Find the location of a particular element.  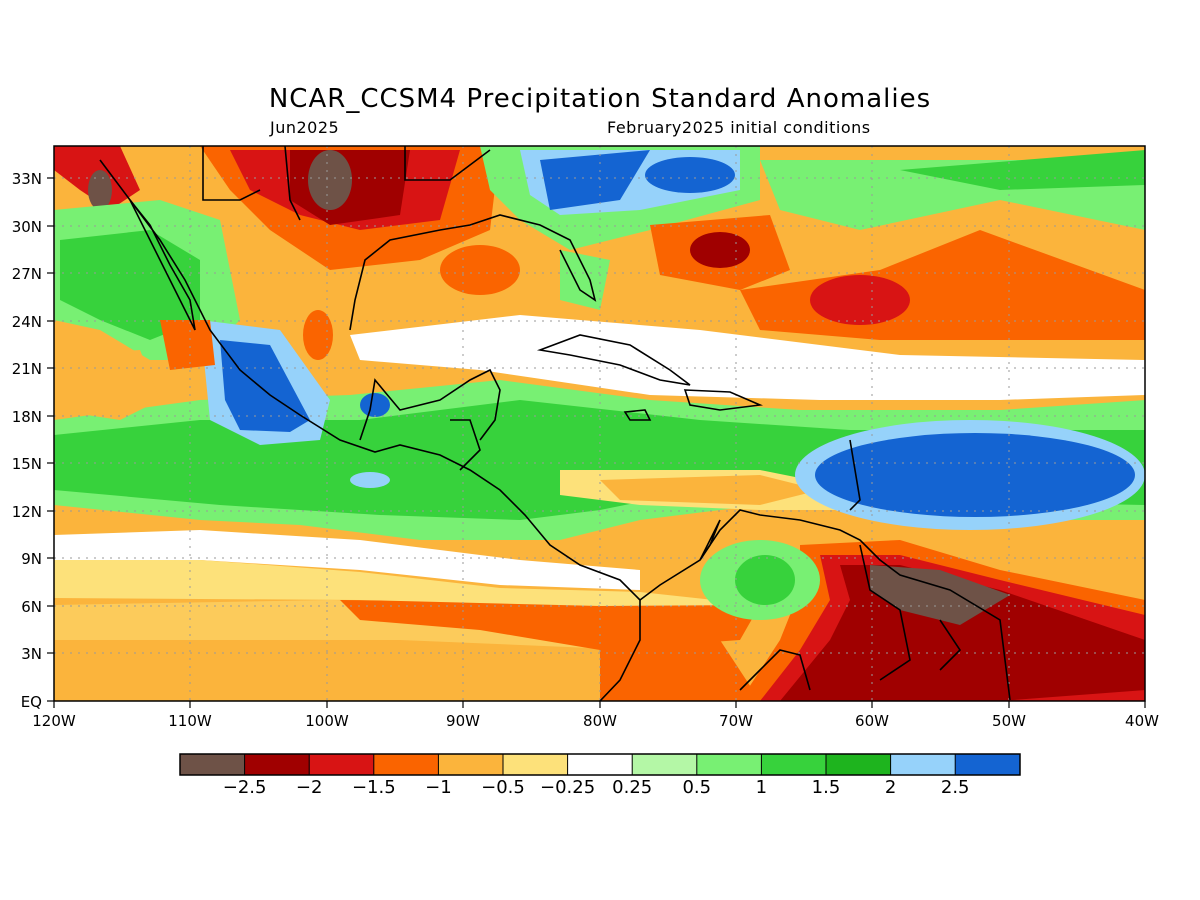

colorbar-label: 1.5 is located at coordinates (826, 787).